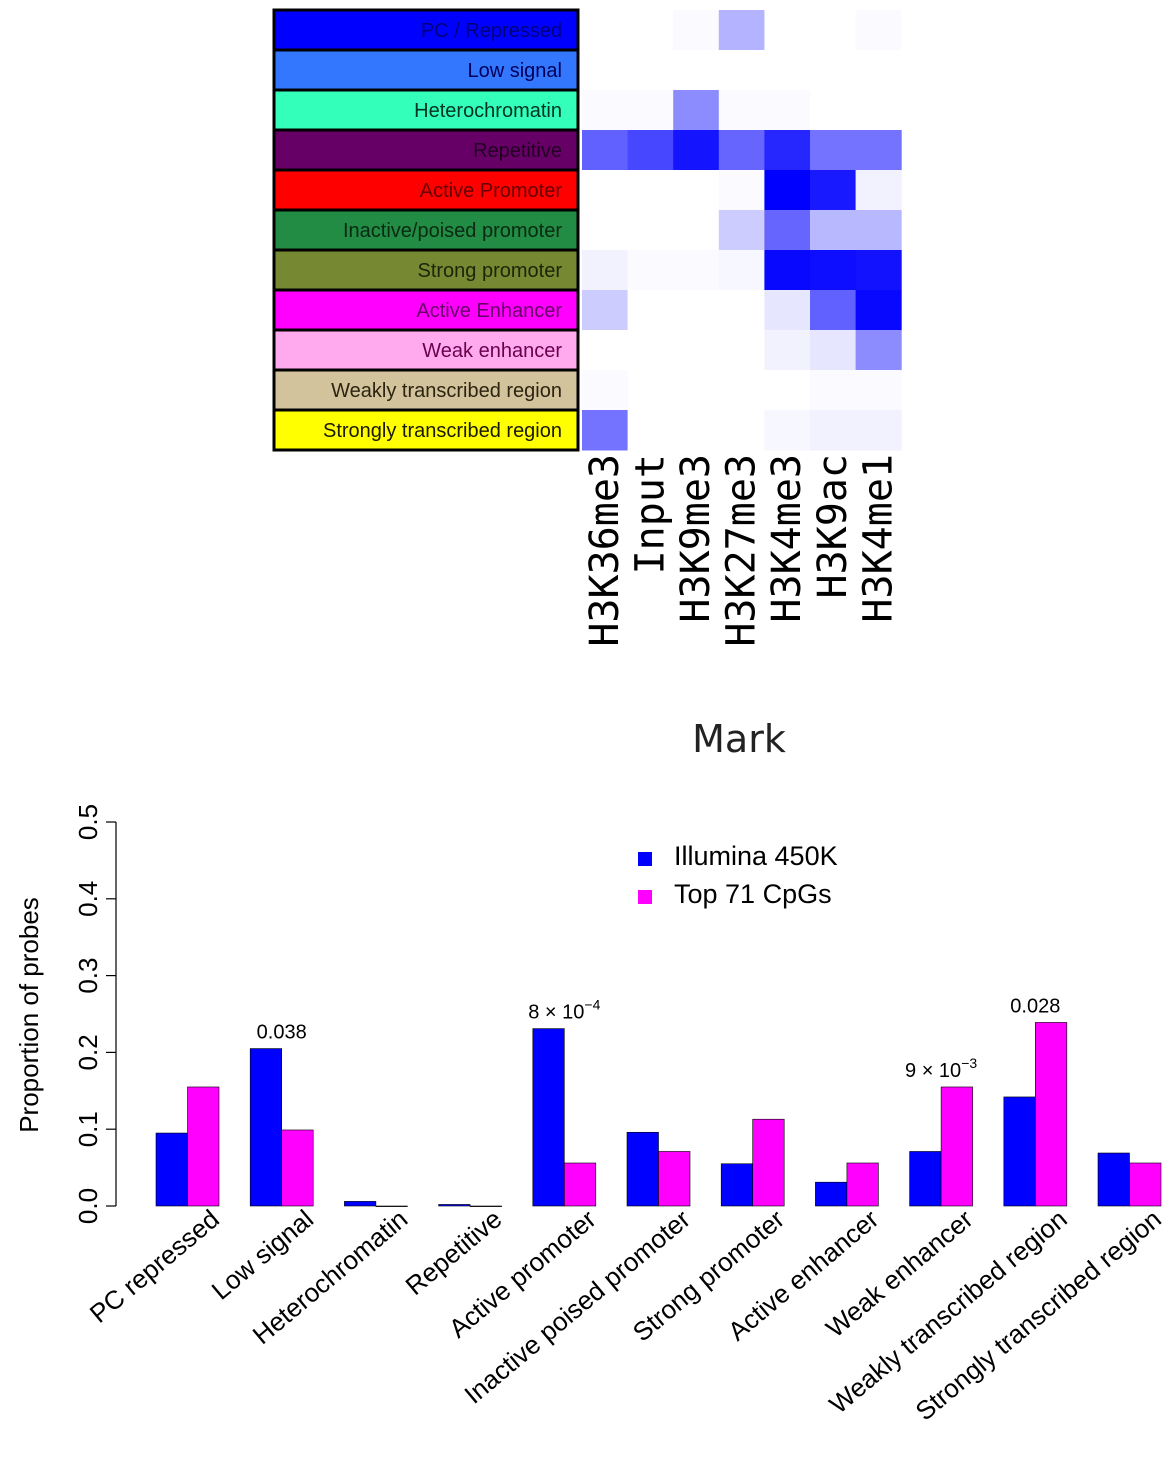 The image size is (1168, 1461). I want to click on heat-cell-strong-promoter-h3k9me3, so click(696, 270).